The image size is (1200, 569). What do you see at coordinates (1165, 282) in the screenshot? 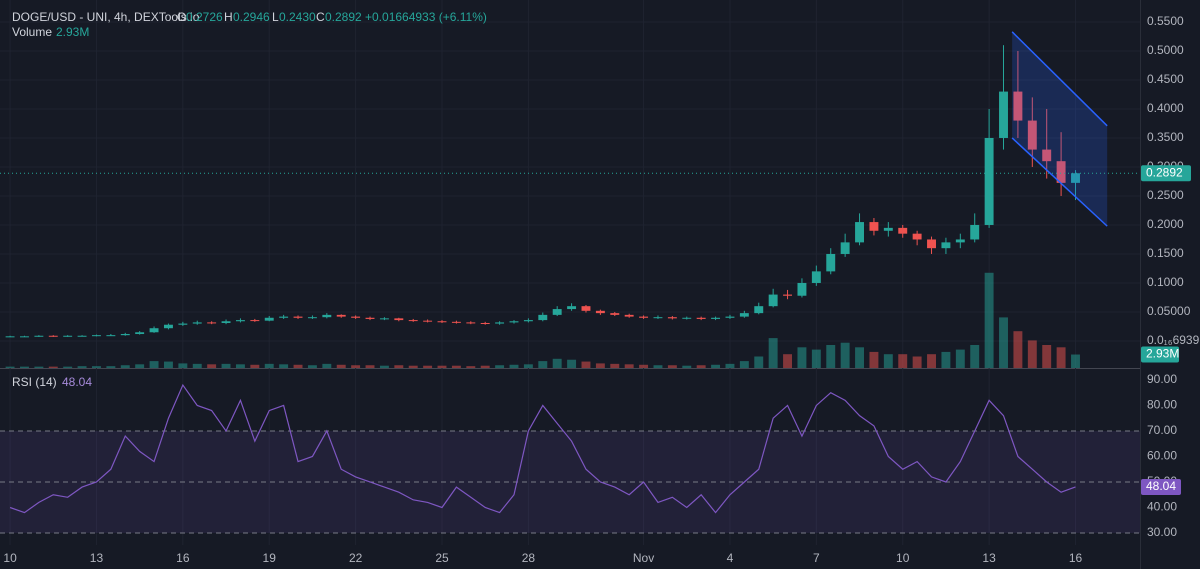
I see `y-tick-label: 0.1000` at bounding box center [1165, 282].